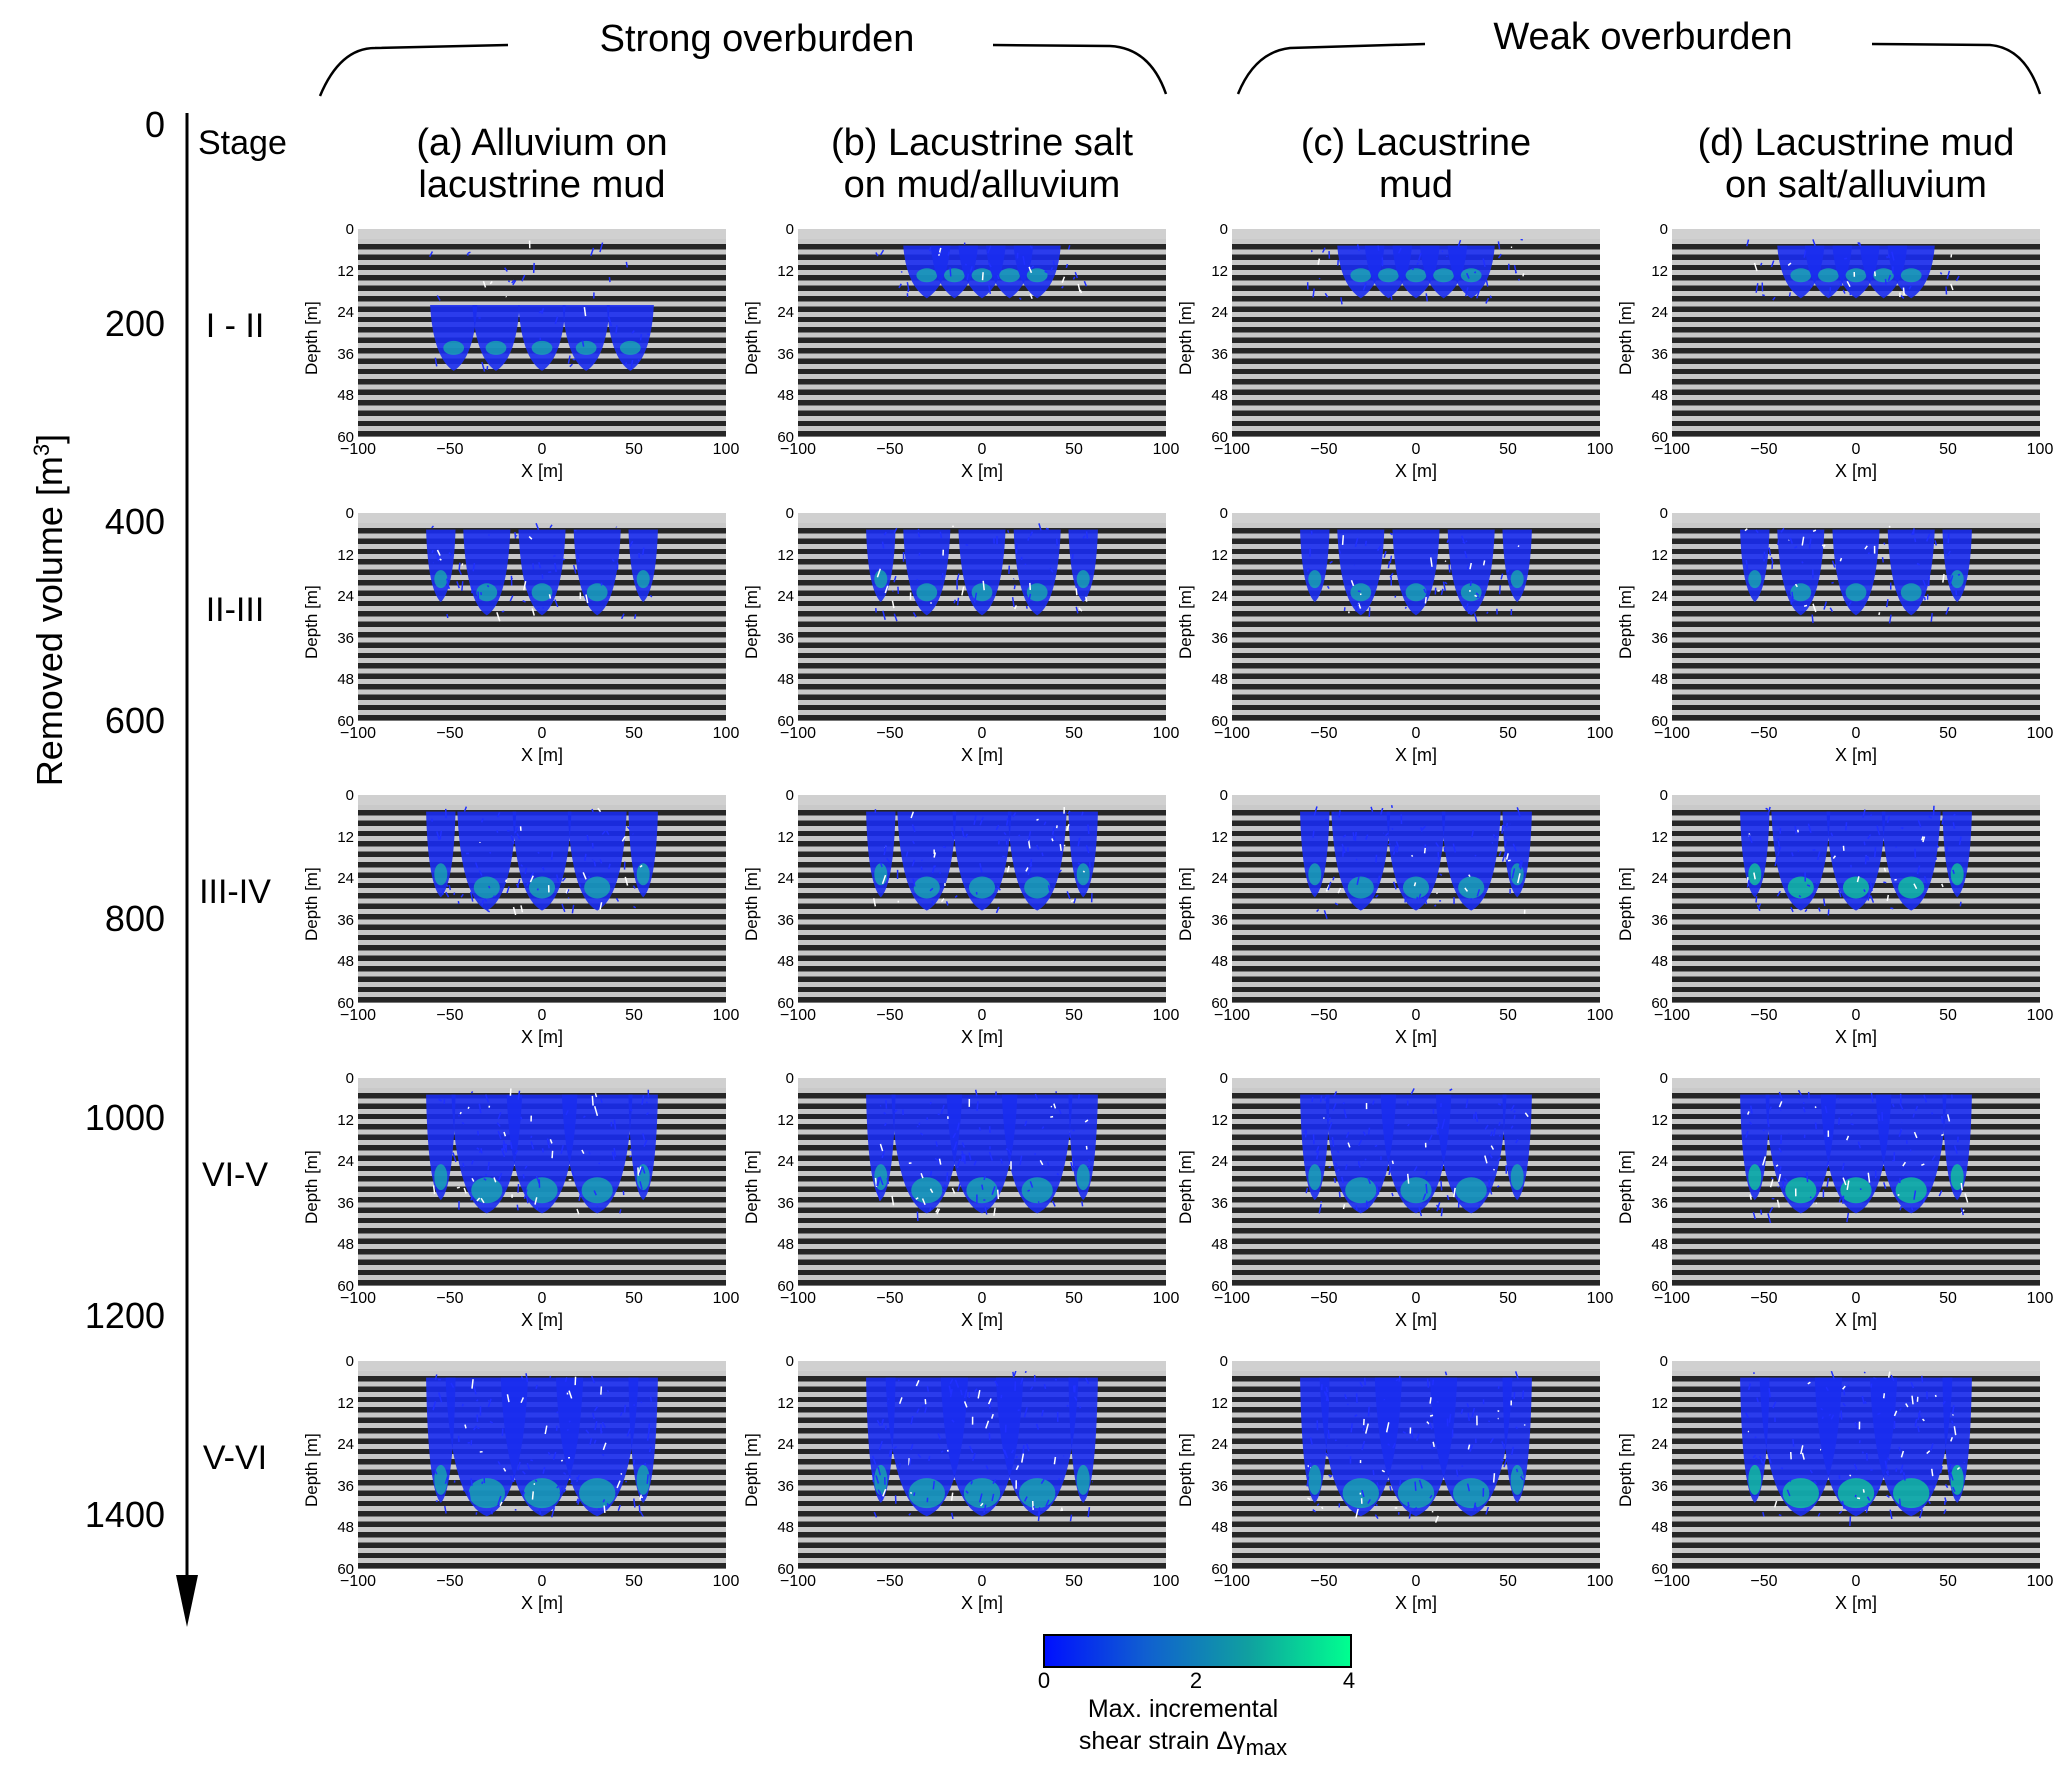 This screenshot has height=1773, width=2067. Describe the element at coordinates (542, 1151) in the screenshot. I see `shear-strain-overlay` at that location.